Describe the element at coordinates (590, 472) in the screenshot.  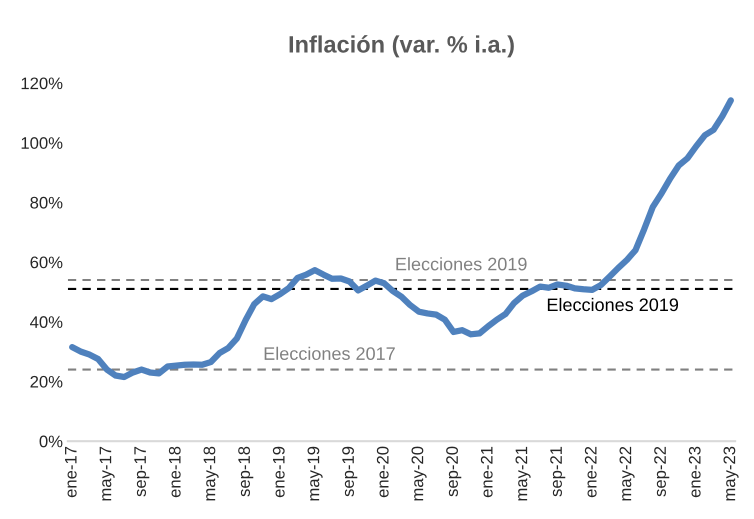
I see `x-tick-label: ene-22` at that location.